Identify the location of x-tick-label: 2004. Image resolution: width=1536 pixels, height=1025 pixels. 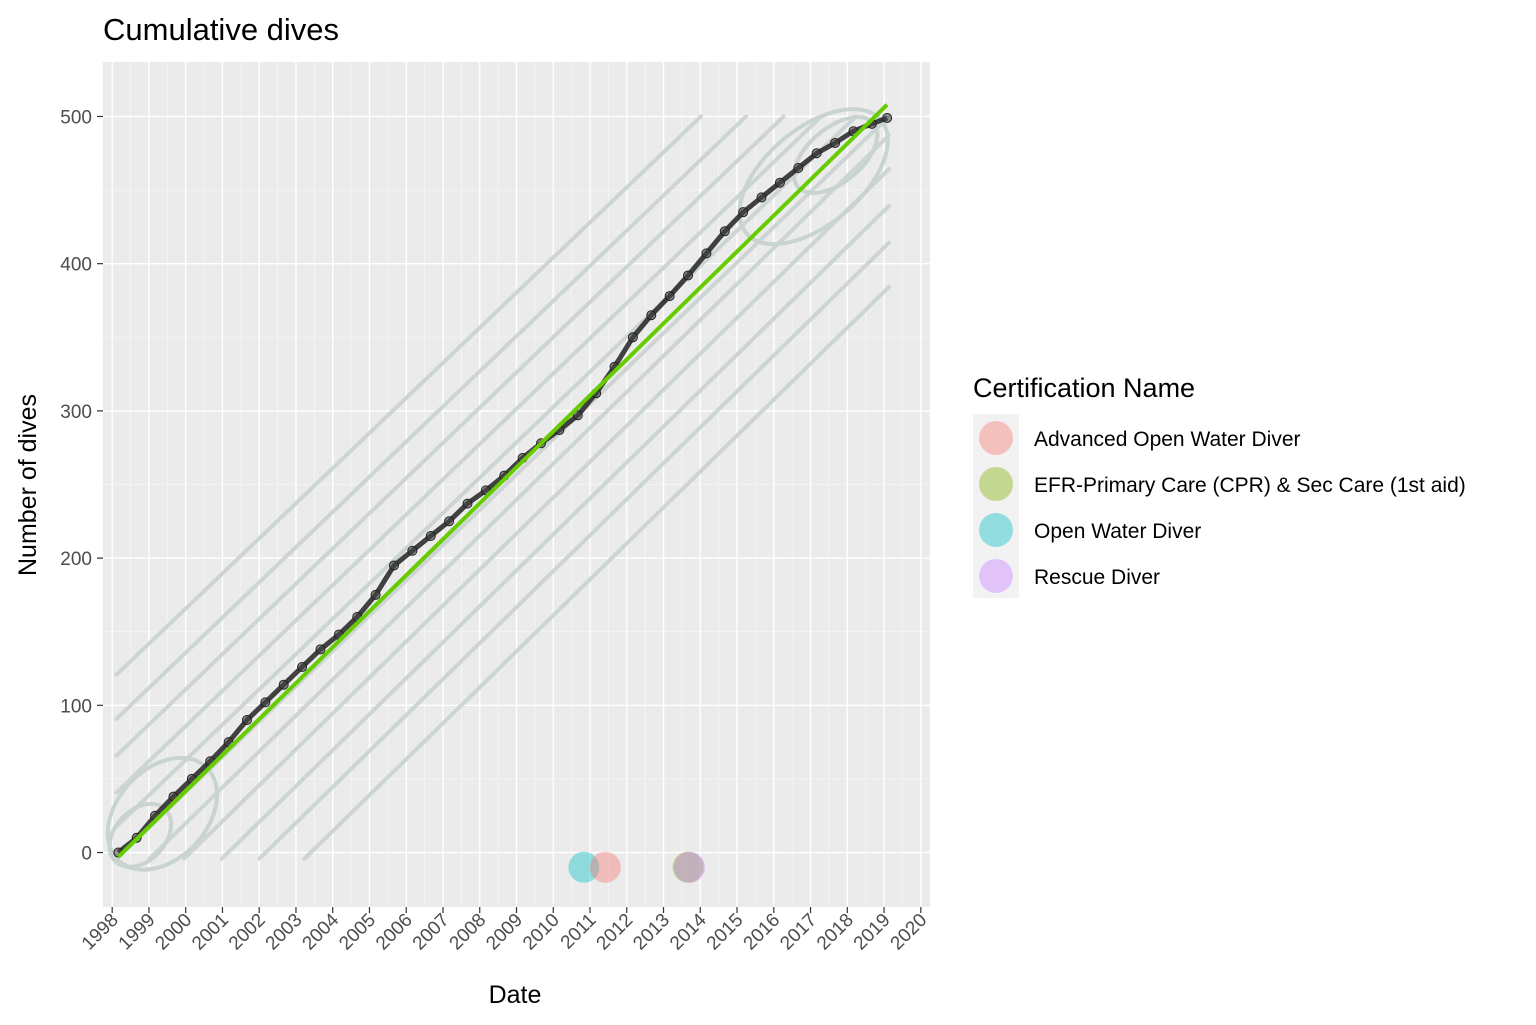
(321, 931).